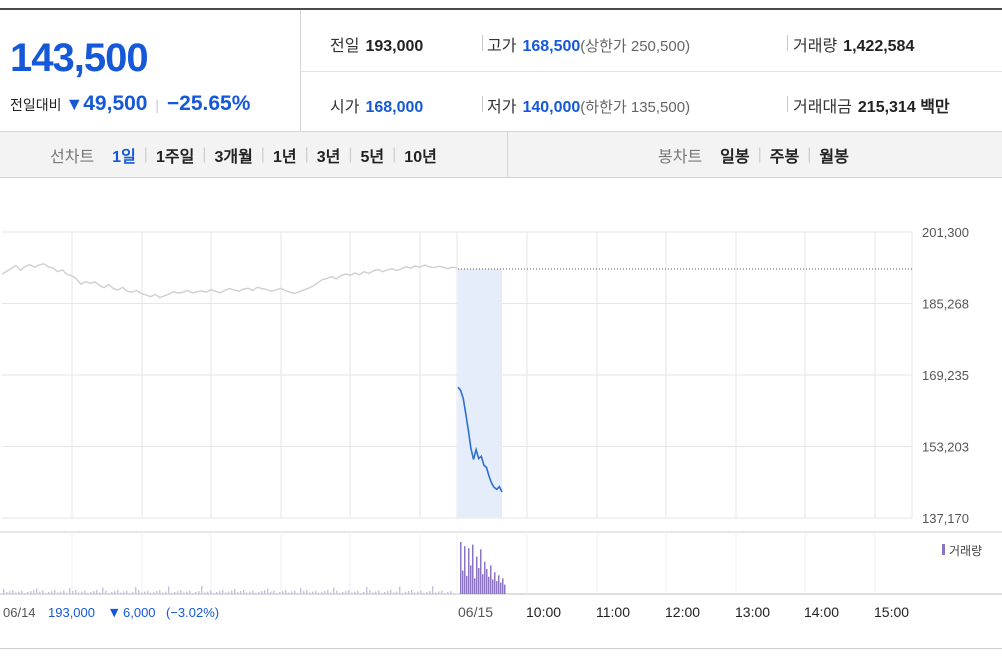  I want to click on prev-day-change: 6,000, so click(139, 612).